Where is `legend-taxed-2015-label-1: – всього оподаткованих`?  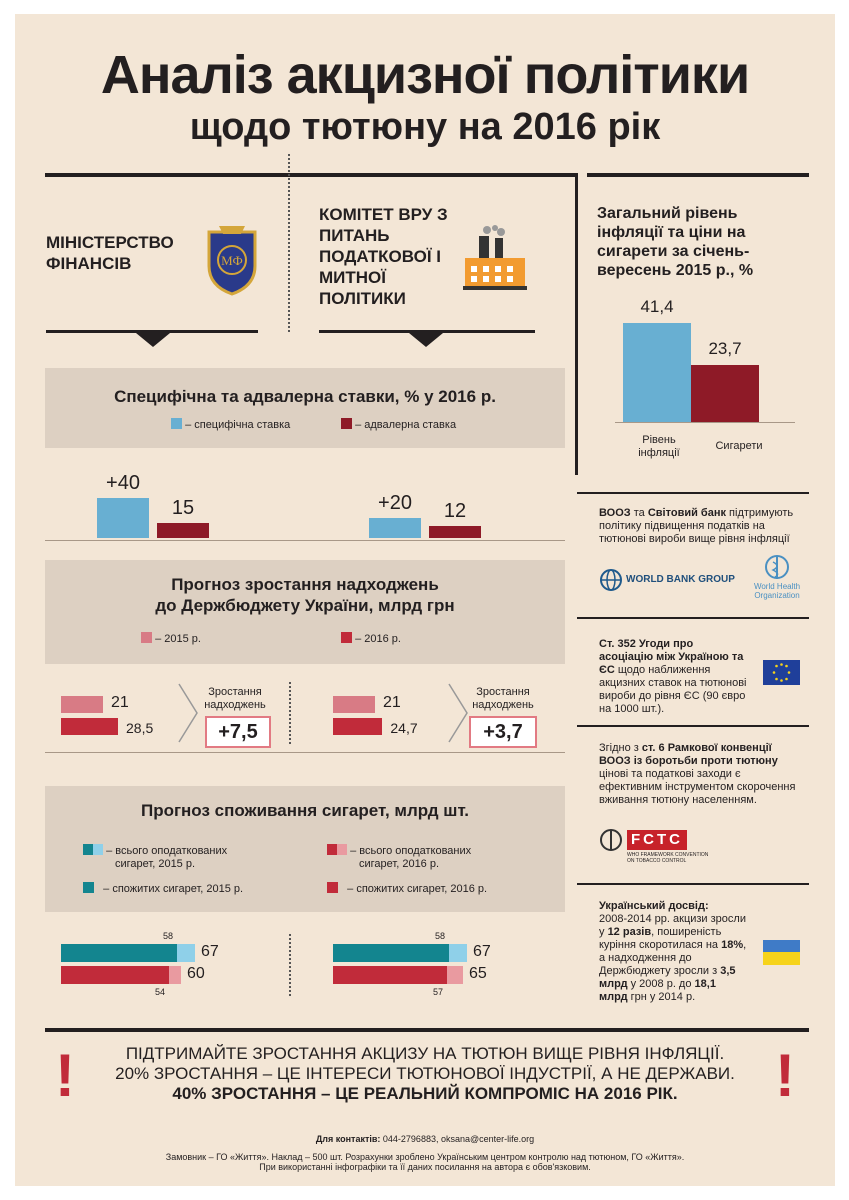 legend-taxed-2015-label-1: – всього оподаткованих is located at coordinates (167, 851).